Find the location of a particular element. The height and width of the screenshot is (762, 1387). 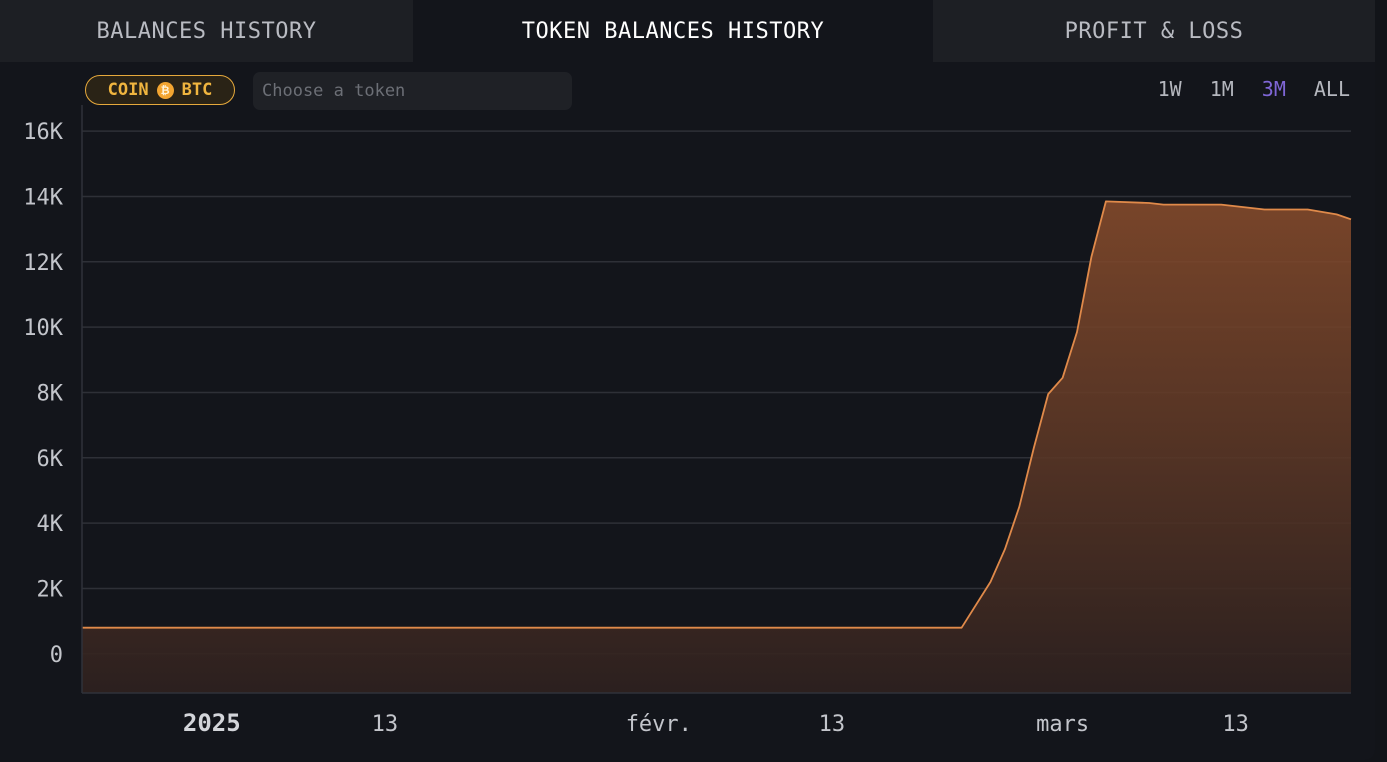

y-tick-label: 4K is located at coordinates (50, 524).